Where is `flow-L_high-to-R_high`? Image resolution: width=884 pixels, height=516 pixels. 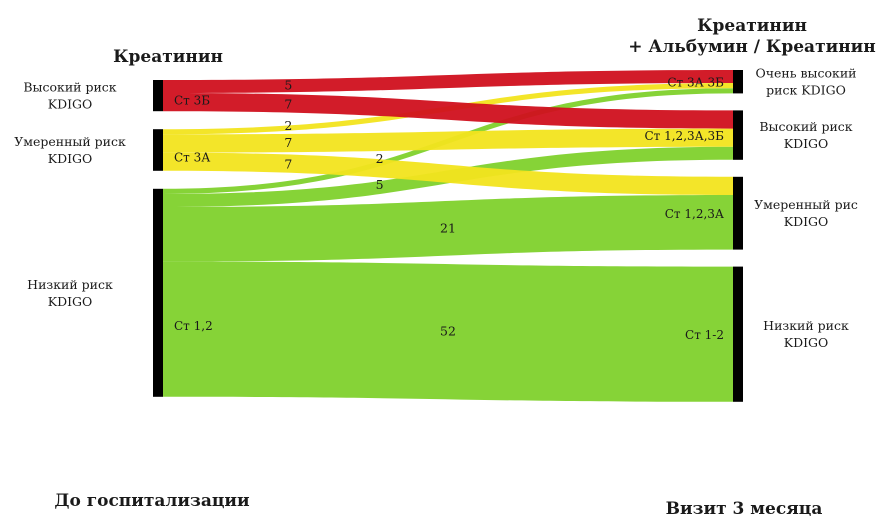
flow-L_high-to-R_high is located at coordinates (448, 111).